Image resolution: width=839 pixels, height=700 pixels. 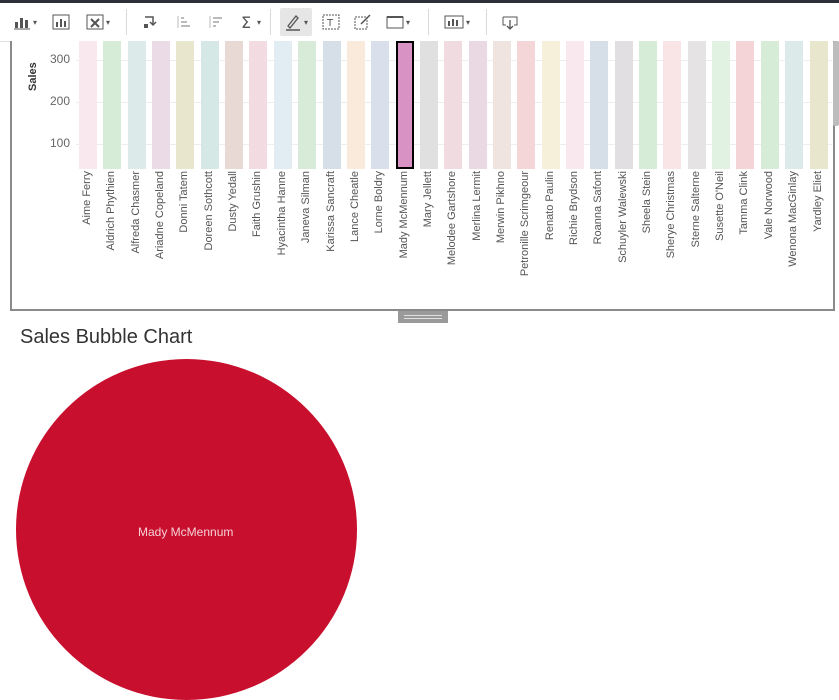 What do you see at coordinates (574, 208) in the screenshot?
I see `x-tick-label: Richie Brydson` at bounding box center [574, 208].